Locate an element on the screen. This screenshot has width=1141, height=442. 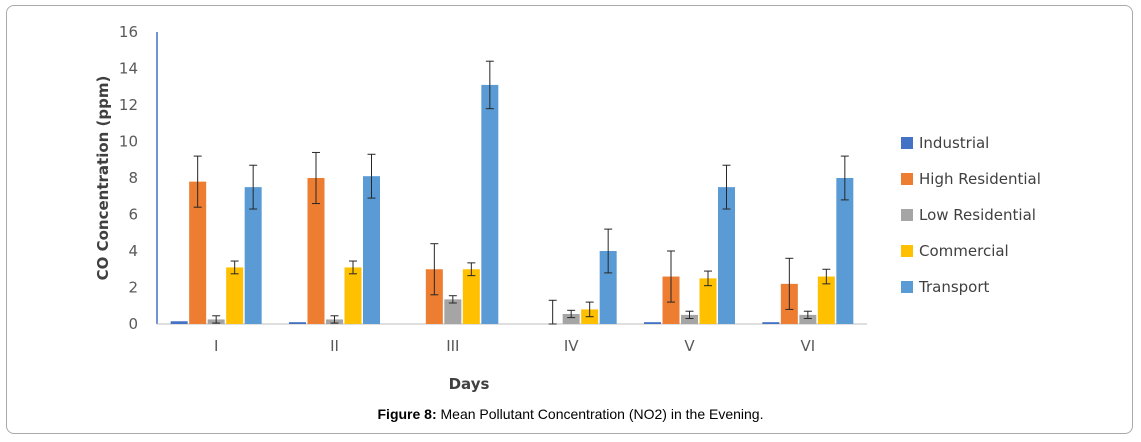
legend-label: Commercial is located at coordinates (964, 251).